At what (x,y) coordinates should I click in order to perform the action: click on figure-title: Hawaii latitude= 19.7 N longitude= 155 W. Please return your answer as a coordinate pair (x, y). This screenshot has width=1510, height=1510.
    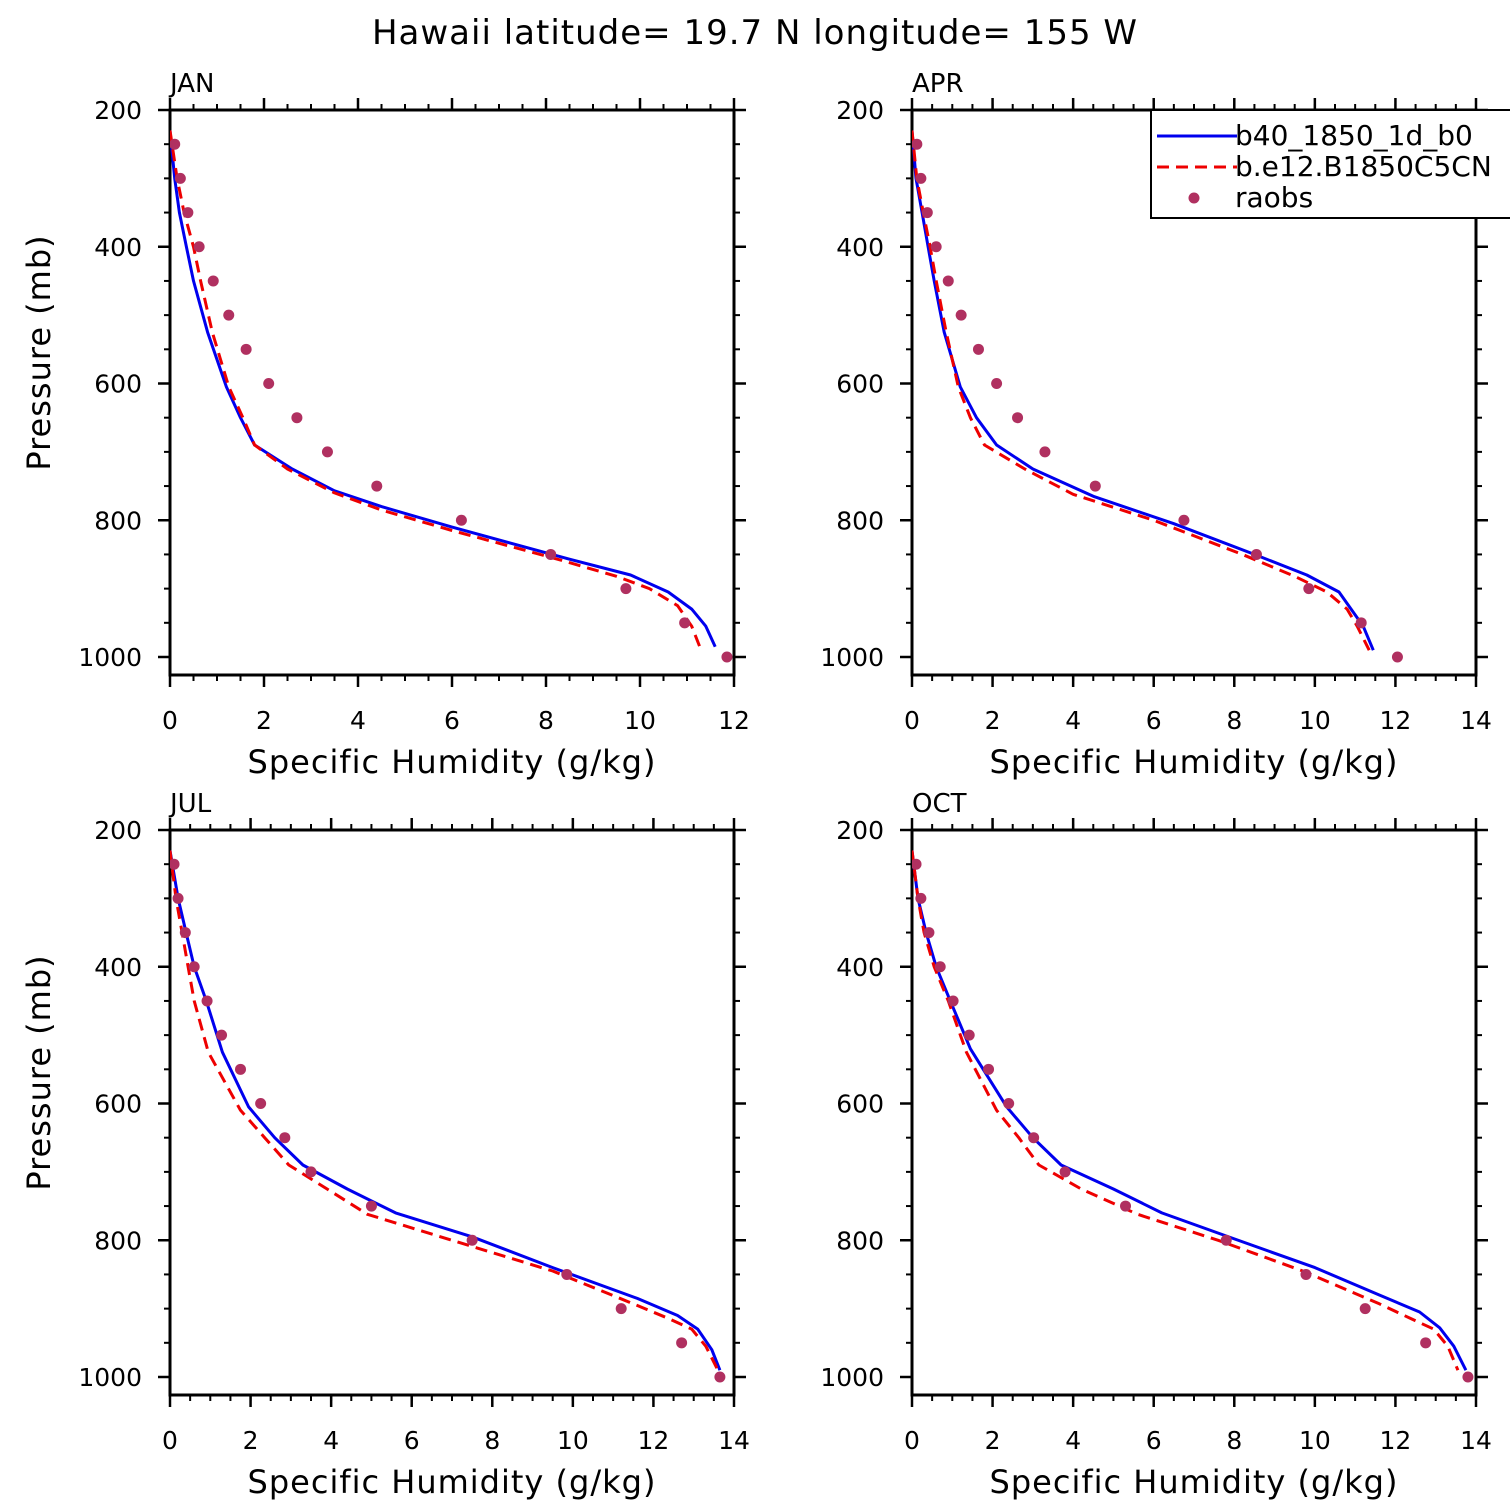
    Looking at the image, I should click on (755, 33).